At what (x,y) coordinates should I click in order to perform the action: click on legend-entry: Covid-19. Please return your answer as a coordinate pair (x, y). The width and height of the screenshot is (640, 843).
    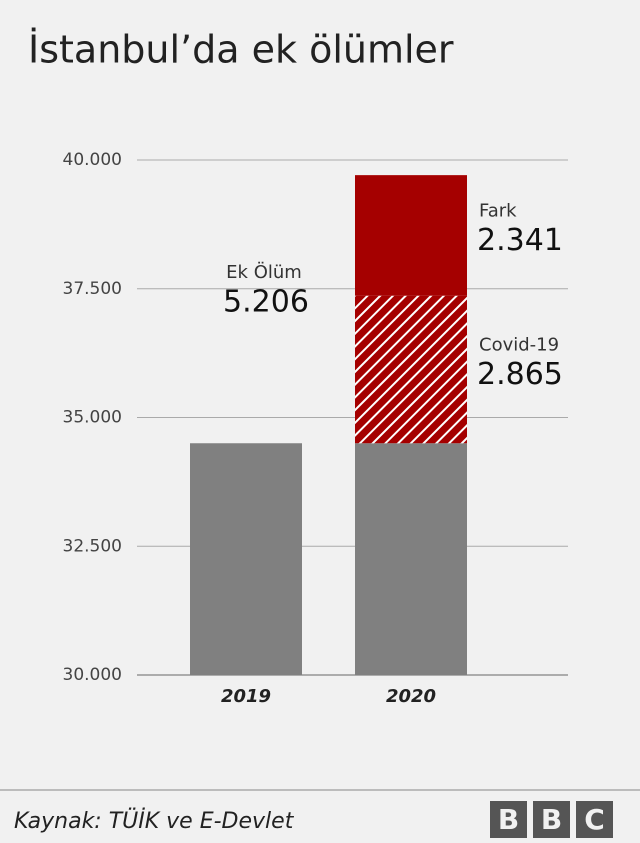
    Looking at the image, I should click on (519, 344).